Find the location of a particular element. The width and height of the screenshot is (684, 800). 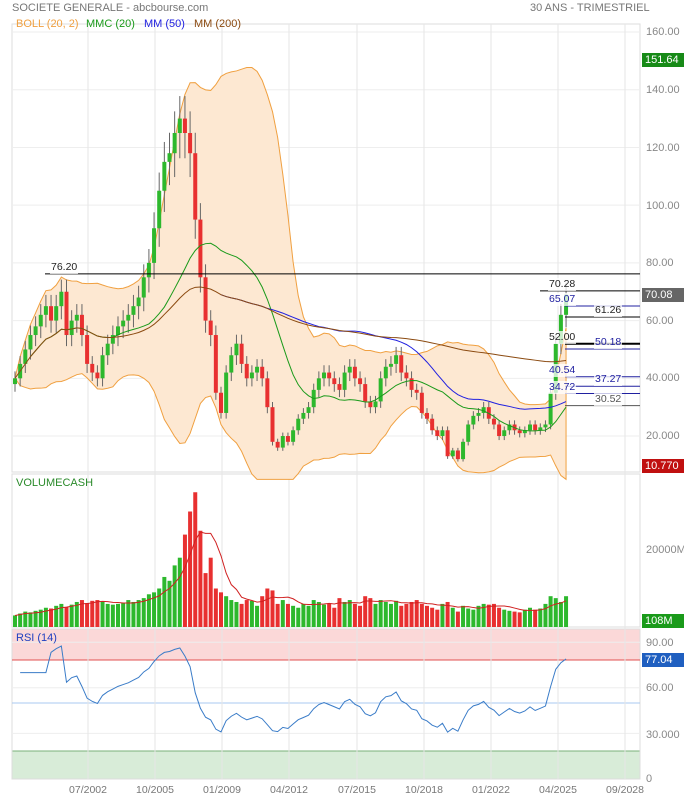

rsi-overbought-zone is located at coordinates (326, 644).